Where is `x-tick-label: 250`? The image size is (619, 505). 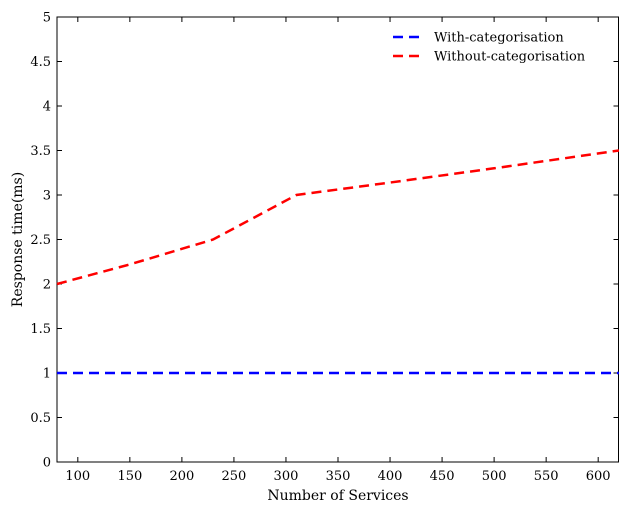
x-tick-label: 250 is located at coordinates (234, 476).